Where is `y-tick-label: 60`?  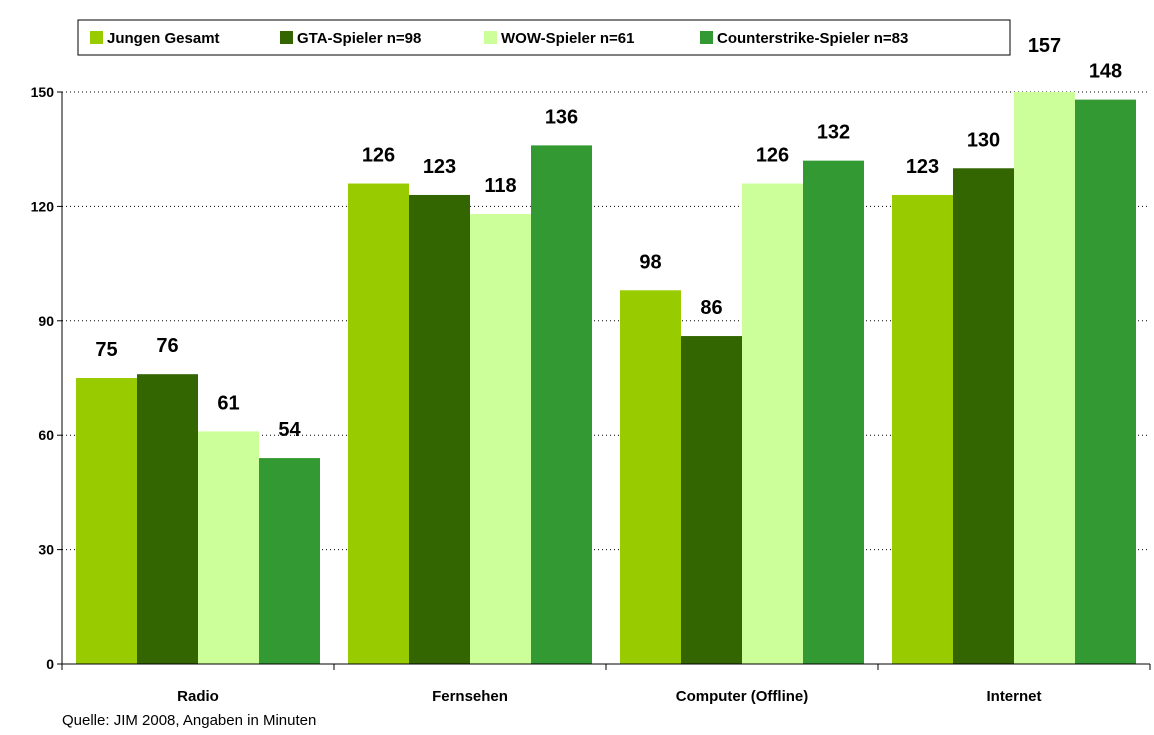
y-tick-label: 60 is located at coordinates (46, 435).